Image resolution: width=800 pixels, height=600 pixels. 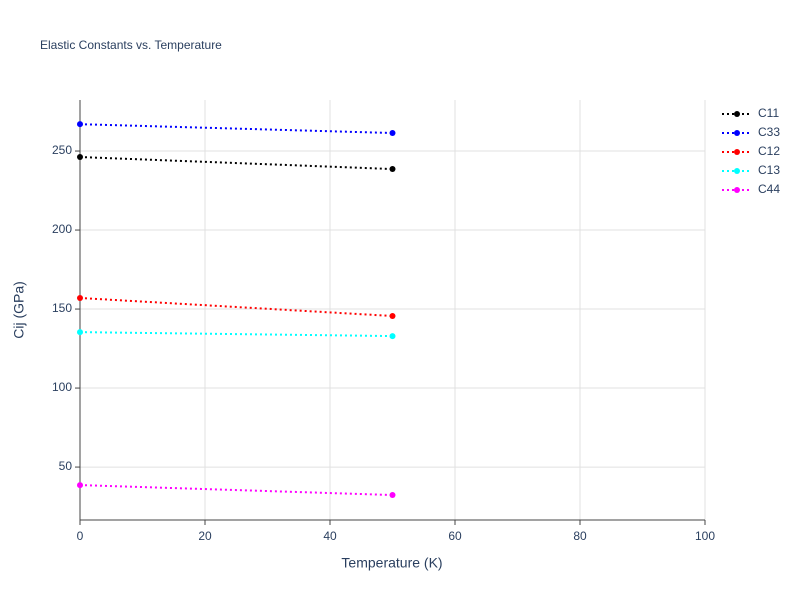 I want to click on y-tick-label: 250, so click(x=62, y=150).